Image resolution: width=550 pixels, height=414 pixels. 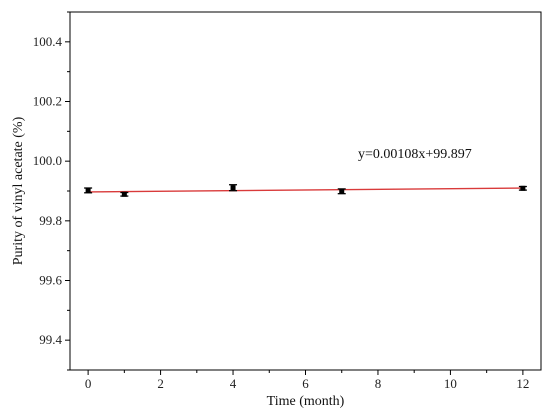 What do you see at coordinates (306, 401) in the screenshot?
I see `x-axis-title: Time (month)` at bounding box center [306, 401].